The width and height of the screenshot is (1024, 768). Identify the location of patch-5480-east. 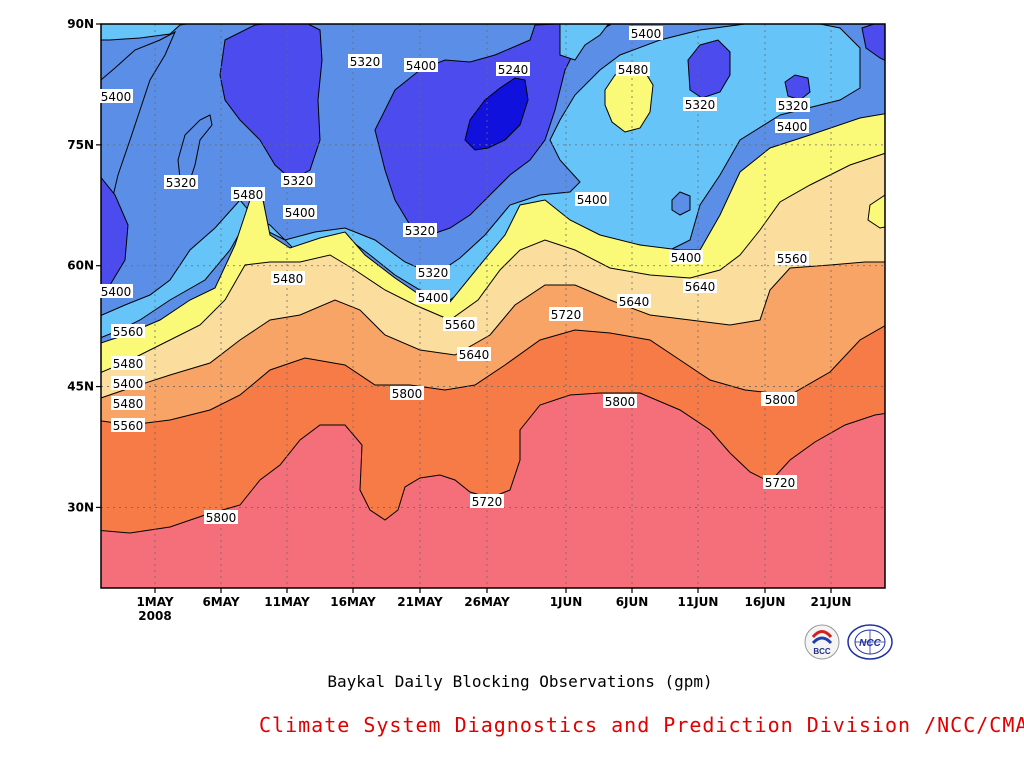
(876, 211).